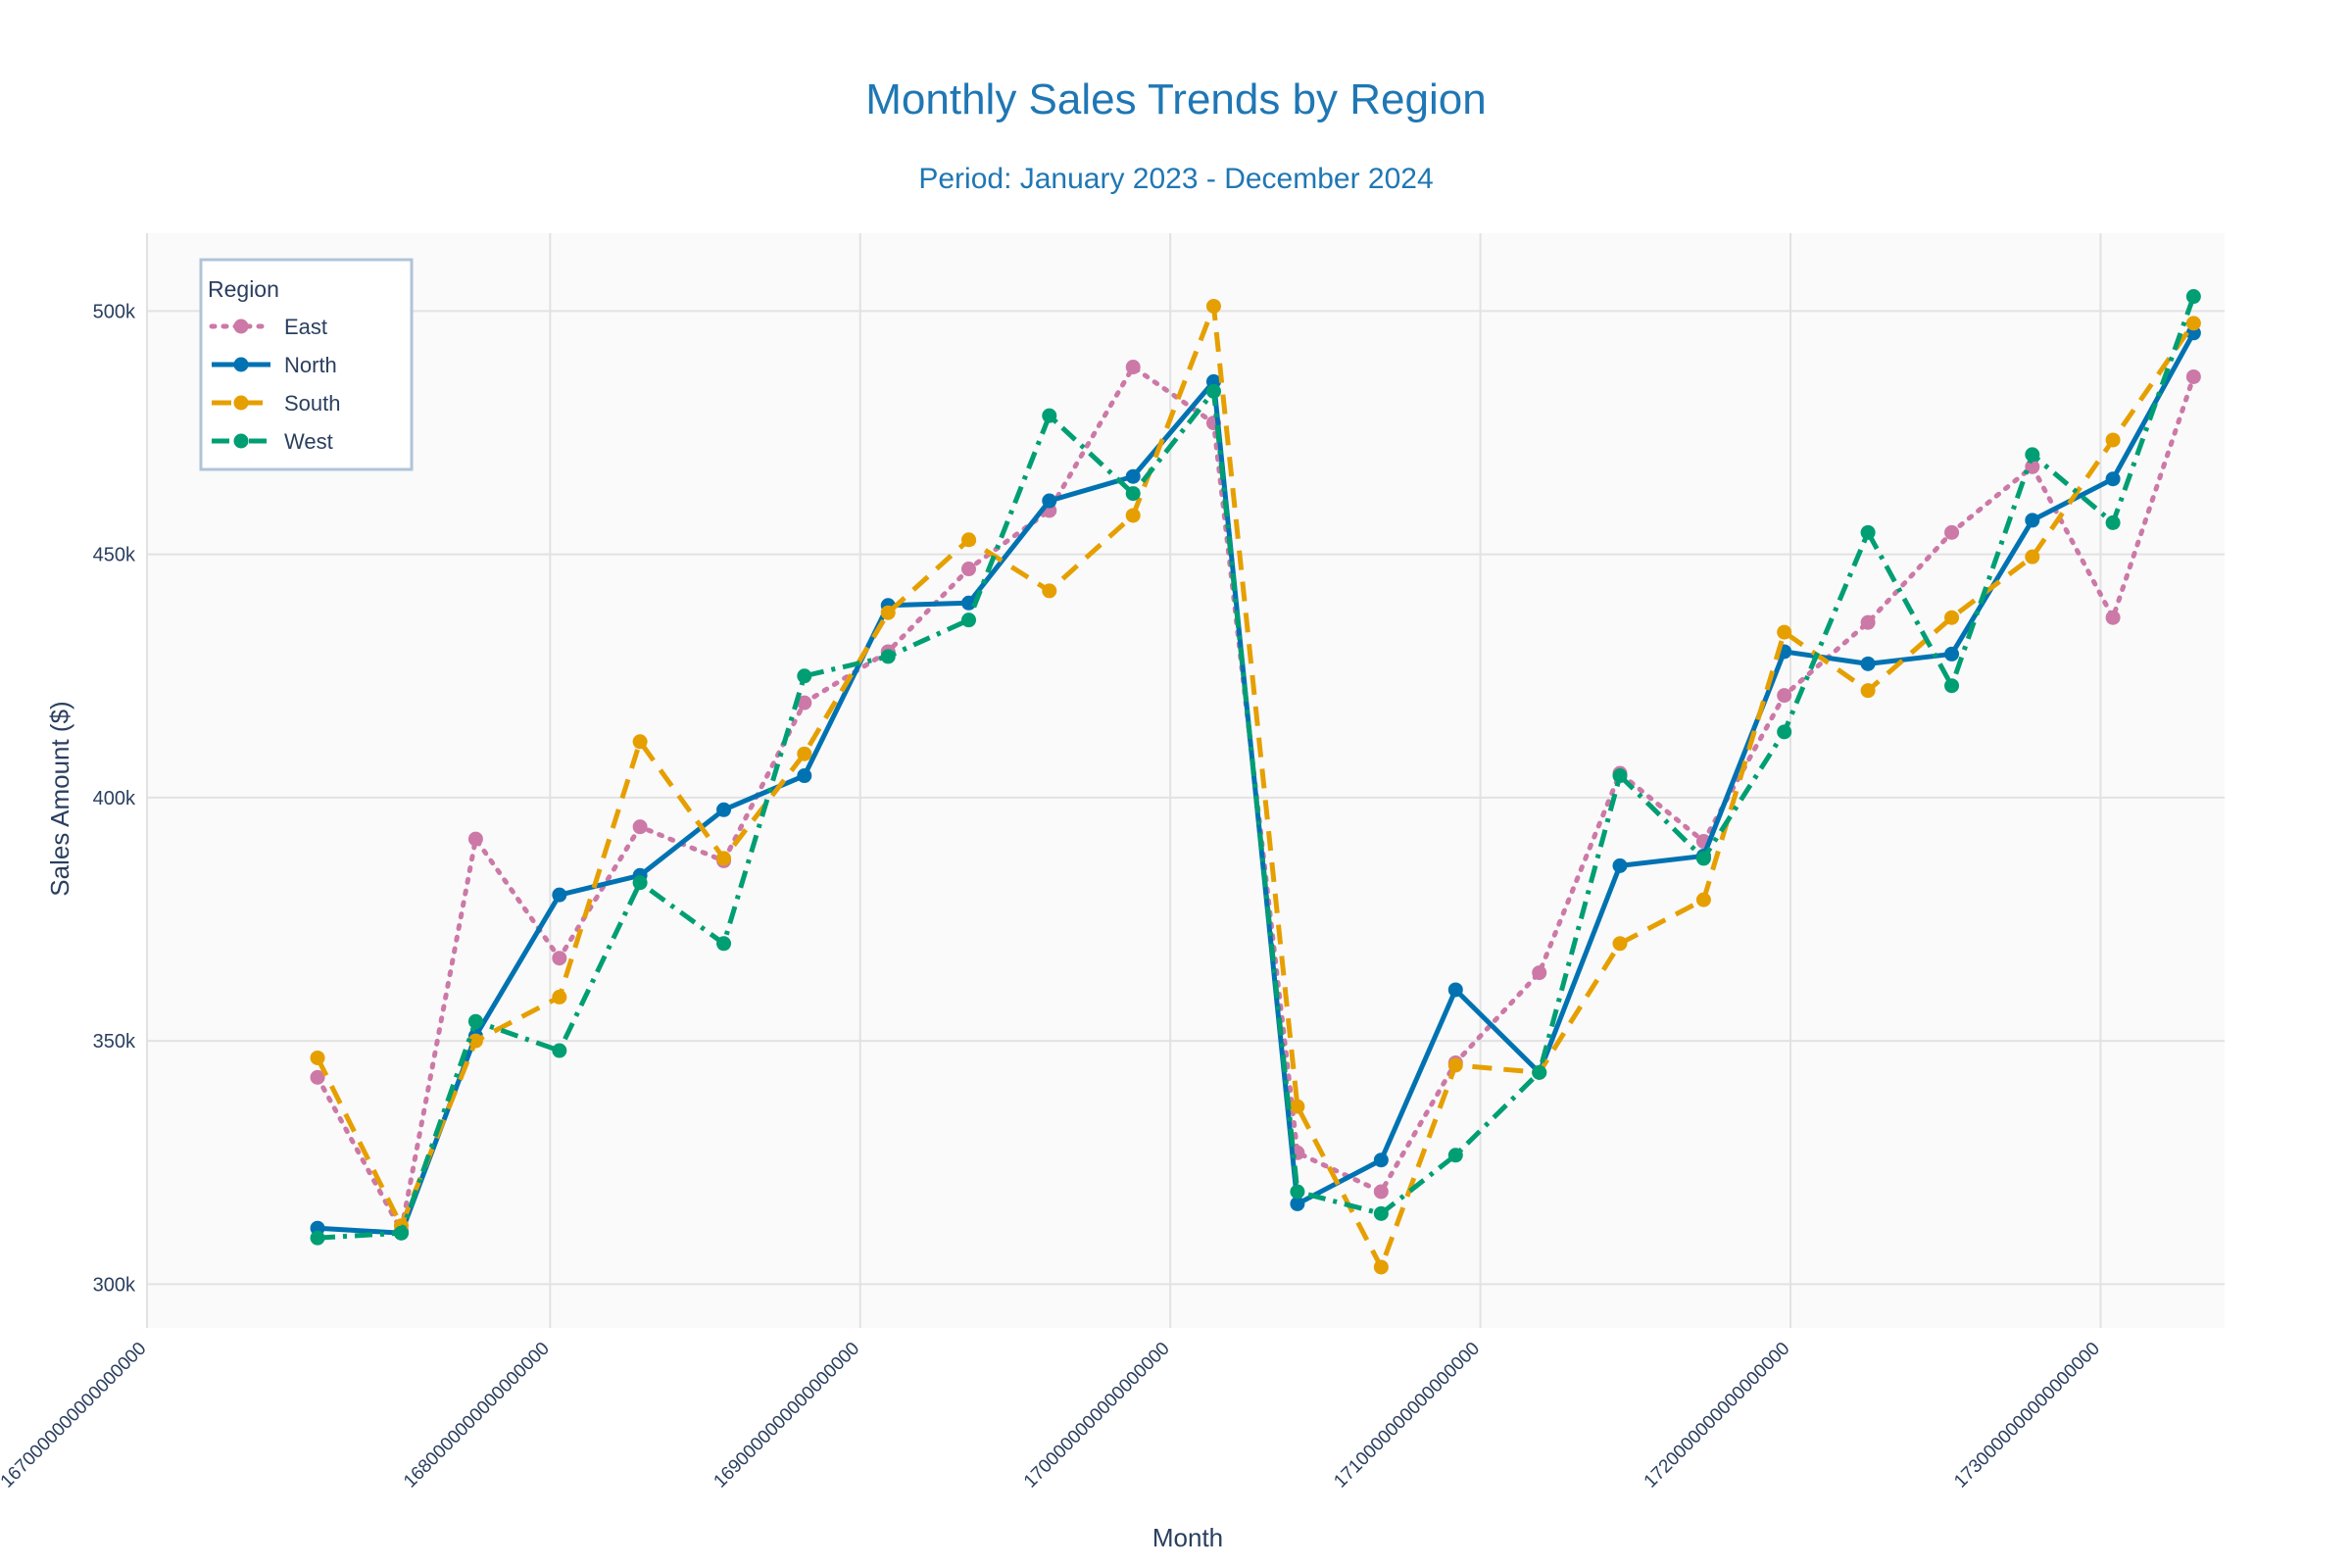 This screenshot has height=1568, width=2352. What do you see at coordinates (114, 555) in the screenshot?
I see `y-tick-label: 450k` at bounding box center [114, 555].